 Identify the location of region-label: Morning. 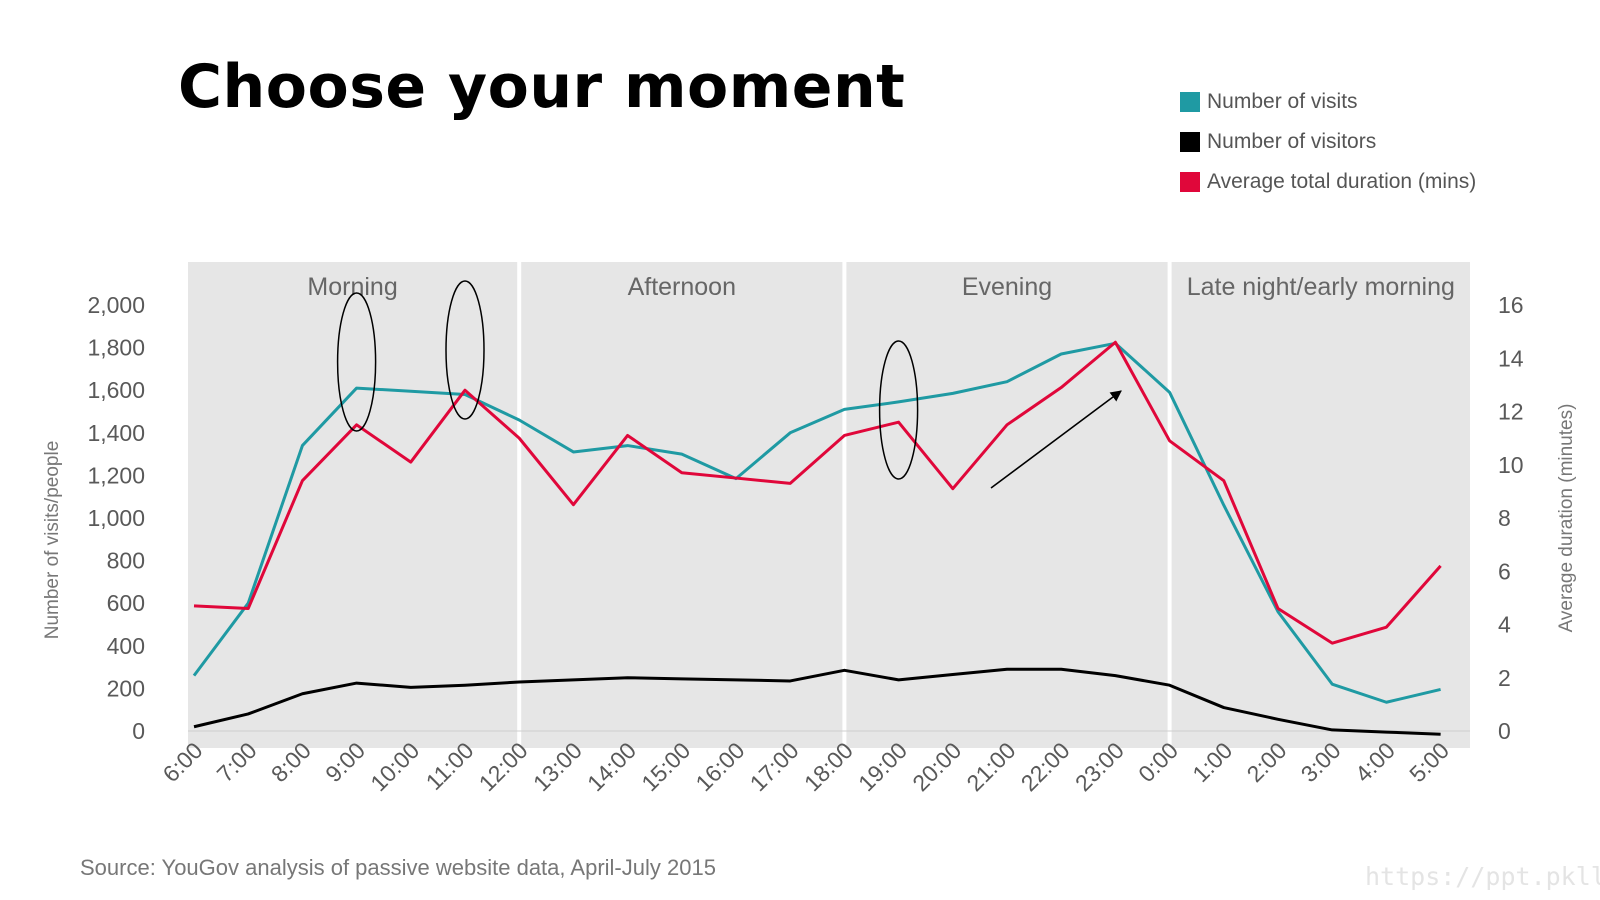
(352, 287).